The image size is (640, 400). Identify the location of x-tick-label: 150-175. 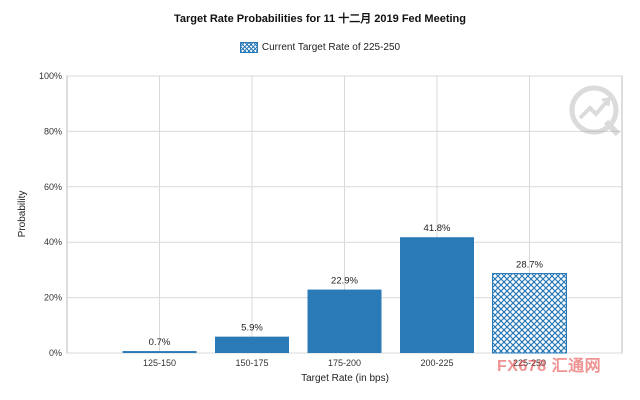
(251, 363).